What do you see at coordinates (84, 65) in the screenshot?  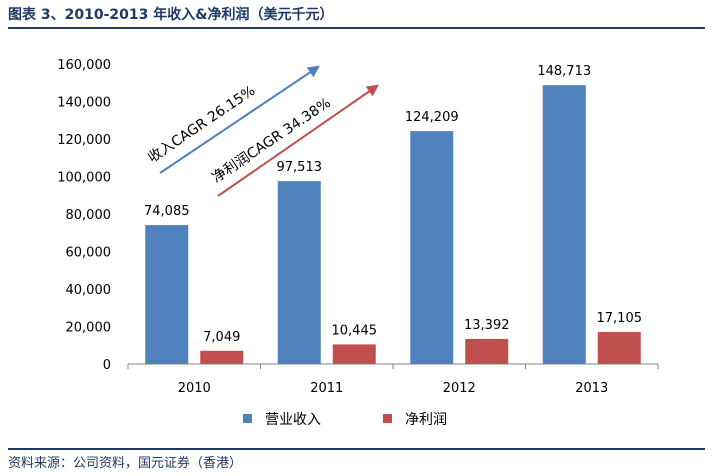 I see `y-tick-label: 160,000` at bounding box center [84, 65].